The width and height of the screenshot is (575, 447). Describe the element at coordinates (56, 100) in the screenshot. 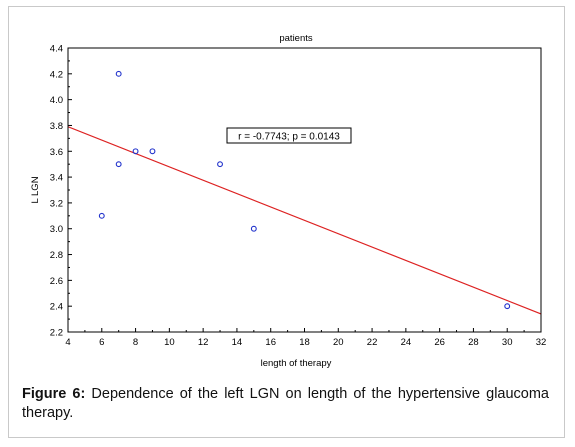

I see `y-tick-label: 4.0` at that location.